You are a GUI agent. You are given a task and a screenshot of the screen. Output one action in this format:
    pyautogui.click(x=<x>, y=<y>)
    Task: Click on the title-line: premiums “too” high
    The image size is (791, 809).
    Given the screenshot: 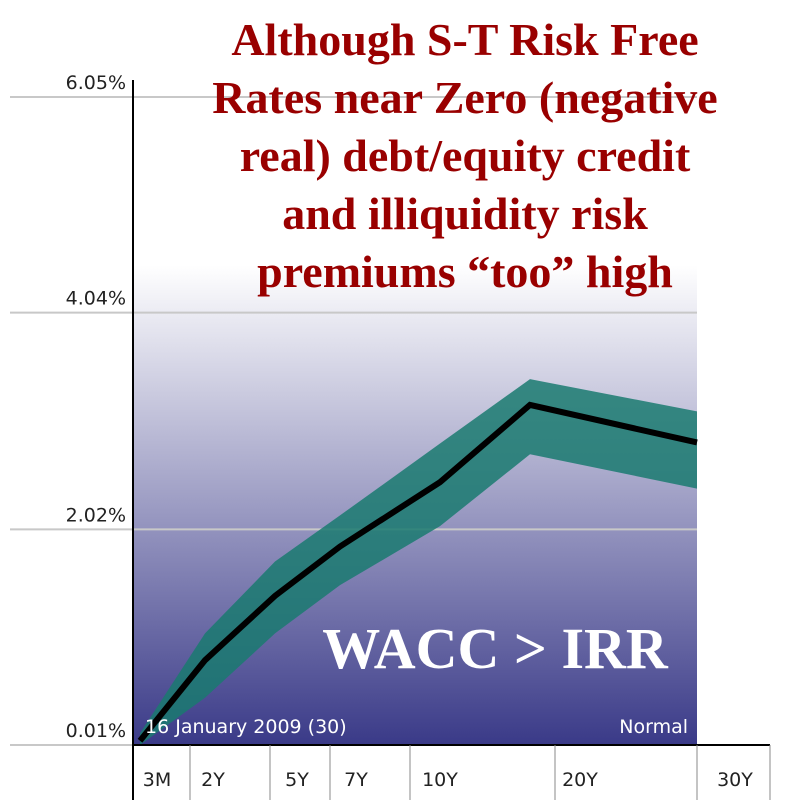 What is the action you would take?
    pyautogui.click(x=465, y=271)
    